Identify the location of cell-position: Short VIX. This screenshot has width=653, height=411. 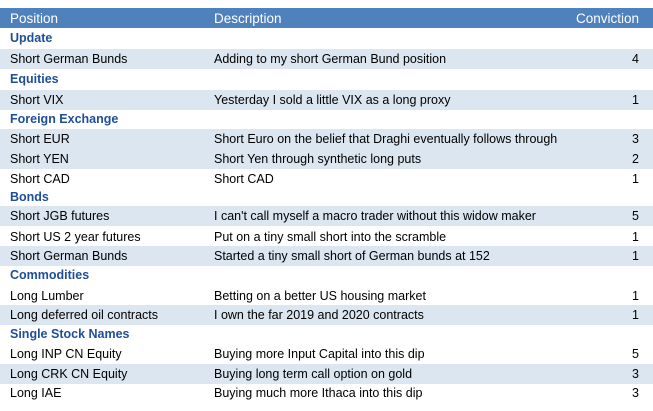
(37, 100).